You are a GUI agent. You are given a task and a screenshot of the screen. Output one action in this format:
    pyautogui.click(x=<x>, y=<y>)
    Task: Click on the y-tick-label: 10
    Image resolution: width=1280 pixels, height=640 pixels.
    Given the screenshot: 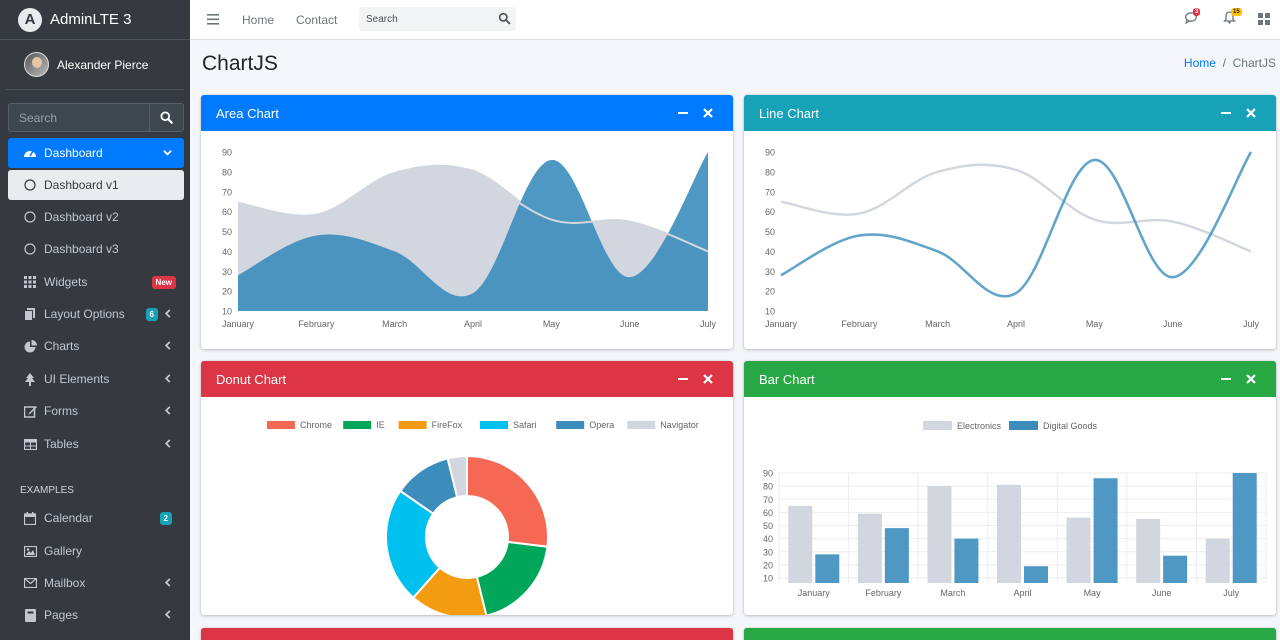 What is the action you would take?
    pyautogui.click(x=768, y=579)
    